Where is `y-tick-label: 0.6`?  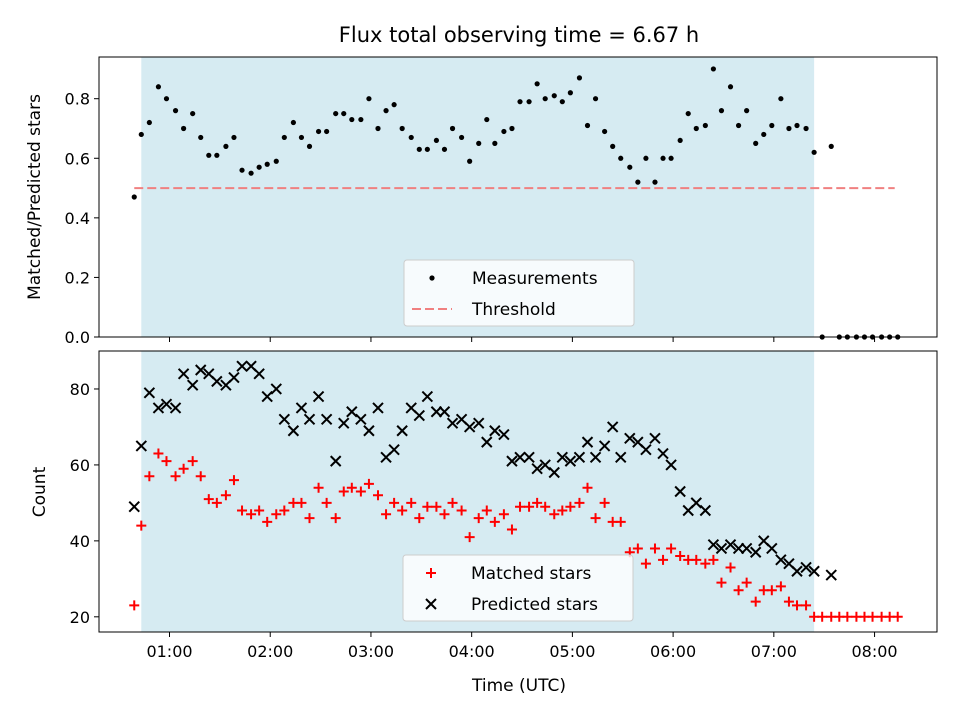
y-tick-label: 0.6 is located at coordinates (77, 158).